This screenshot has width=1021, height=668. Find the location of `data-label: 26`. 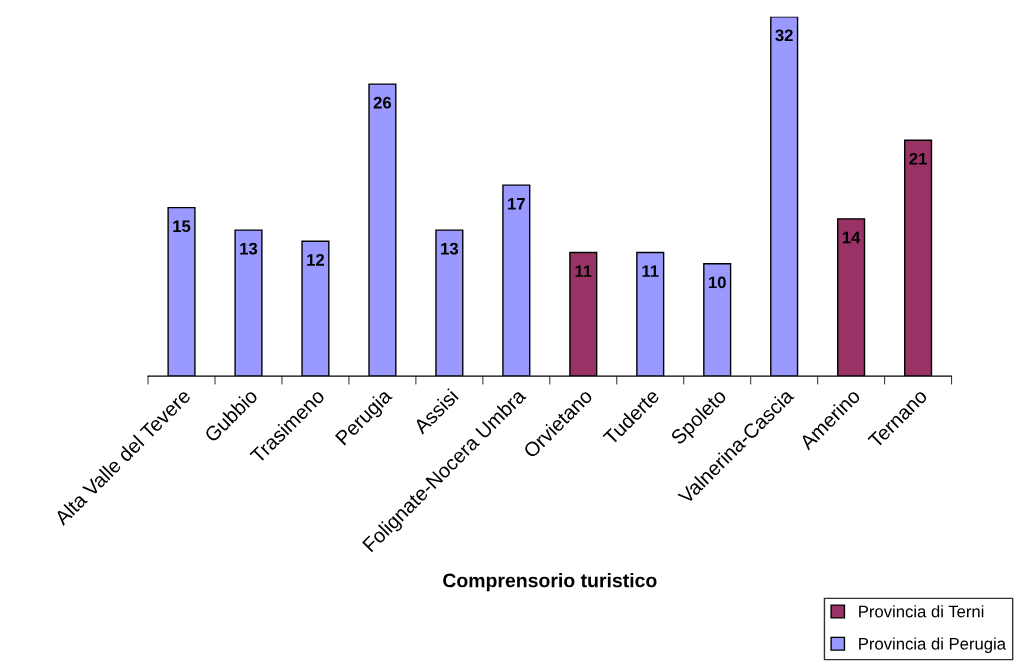

data-label: 26 is located at coordinates (382, 102).